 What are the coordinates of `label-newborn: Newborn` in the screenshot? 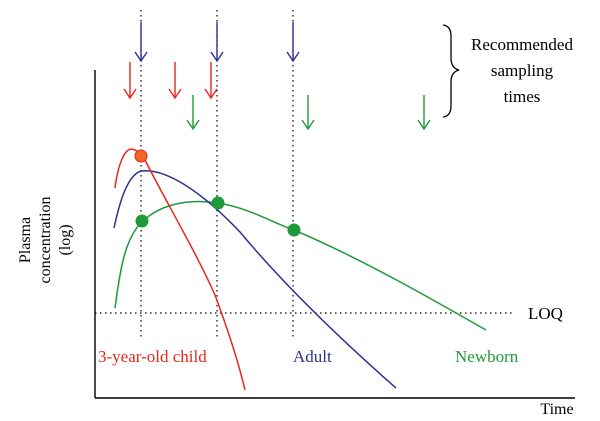 It's located at (487, 356).